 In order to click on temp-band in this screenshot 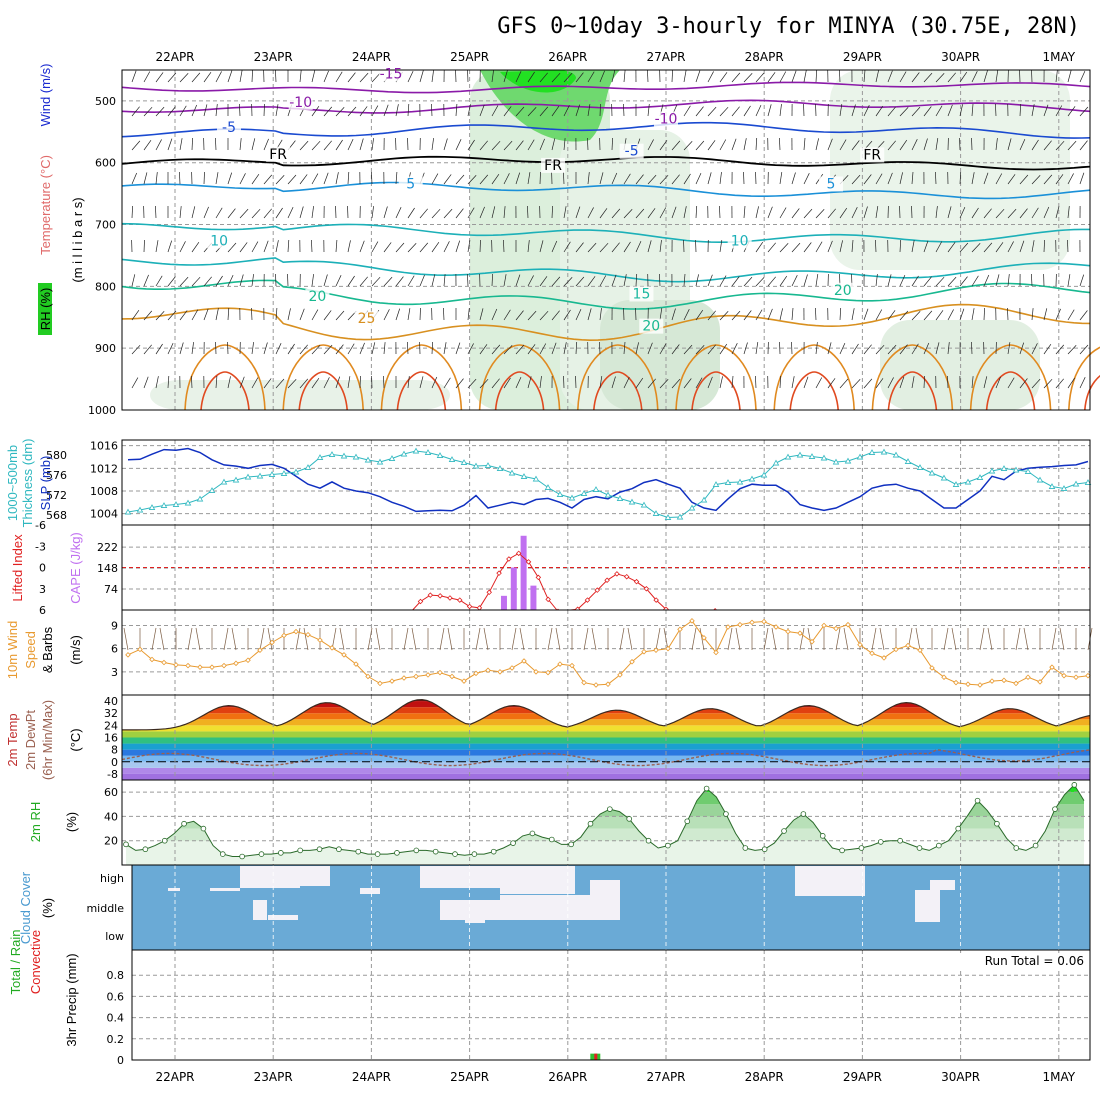, I will do `click(606, 722)`.